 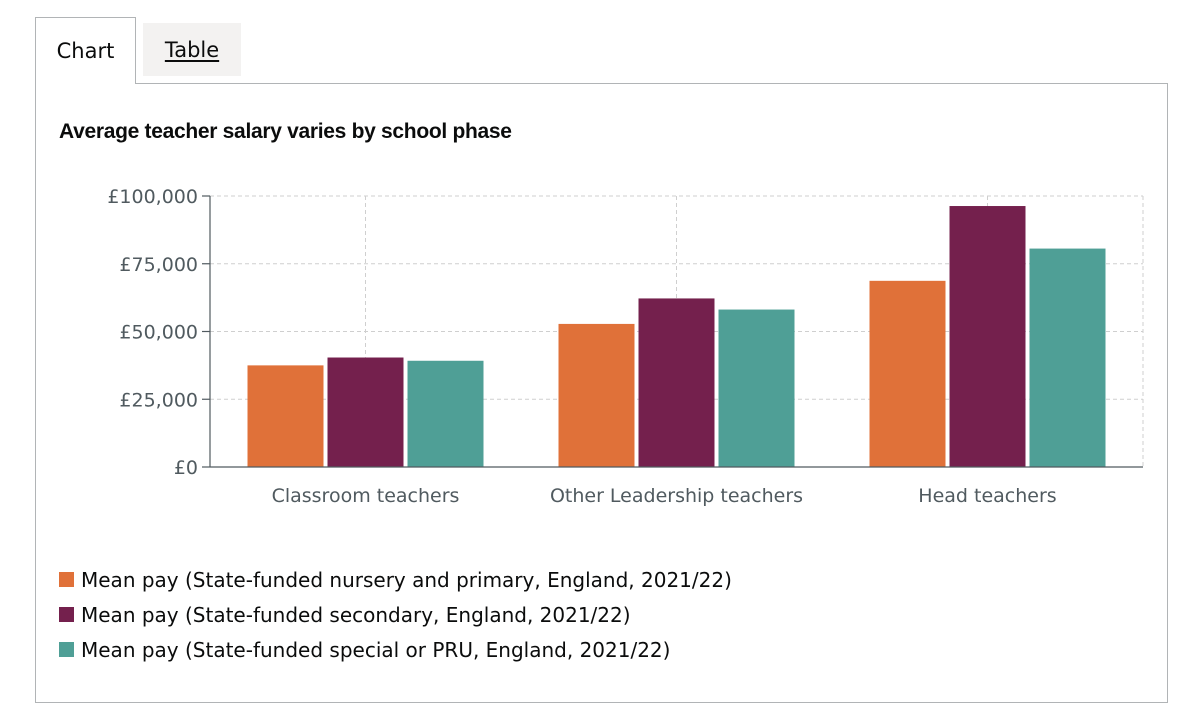 I want to click on y-tick-label: £75,000, so click(x=158, y=265).